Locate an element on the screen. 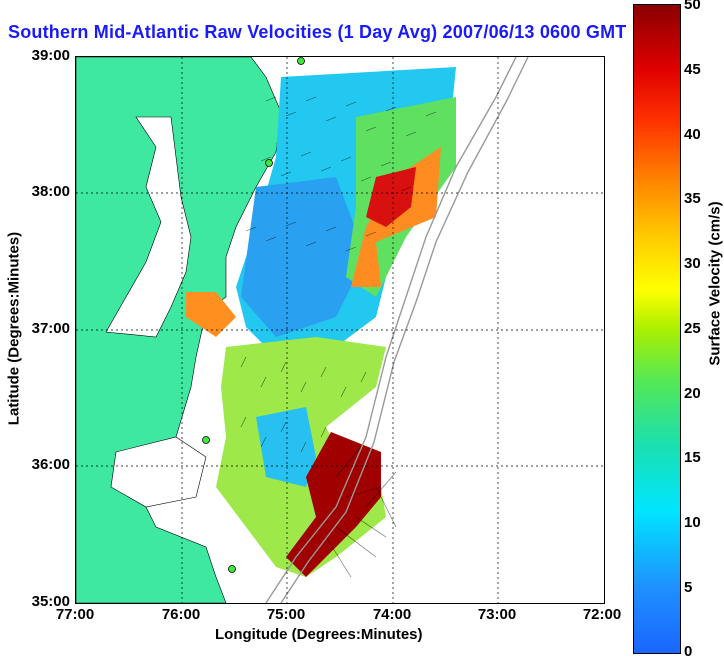  velocity-south-cyan is located at coordinates (286, 447).